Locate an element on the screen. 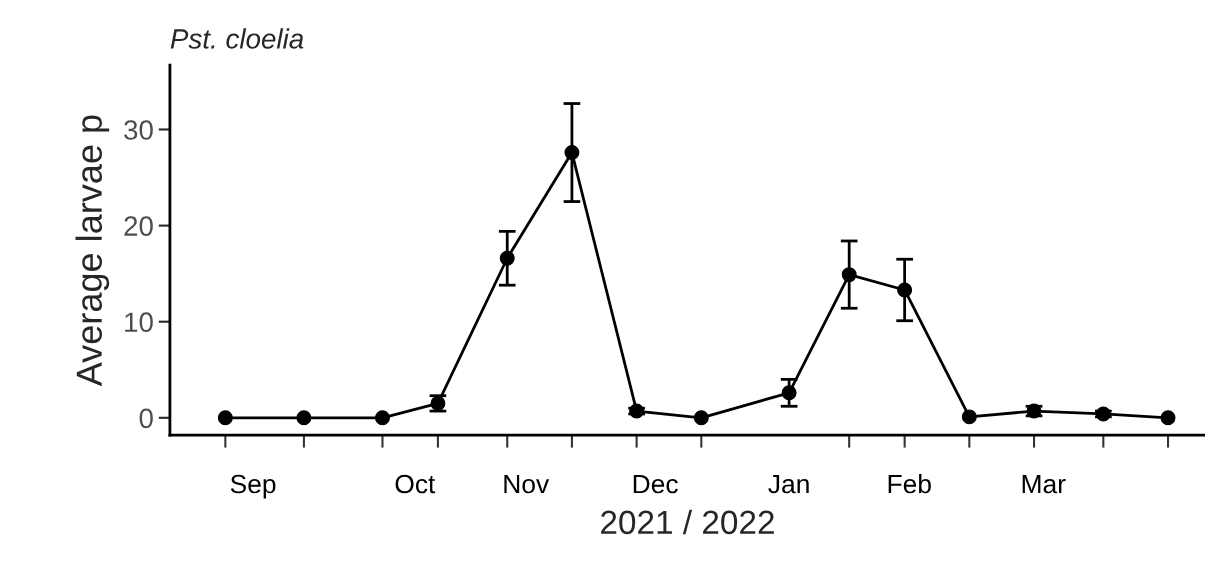 This screenshot has width=1205, height=571. x-tick-label: Nov is located at coordinates (527, 484).